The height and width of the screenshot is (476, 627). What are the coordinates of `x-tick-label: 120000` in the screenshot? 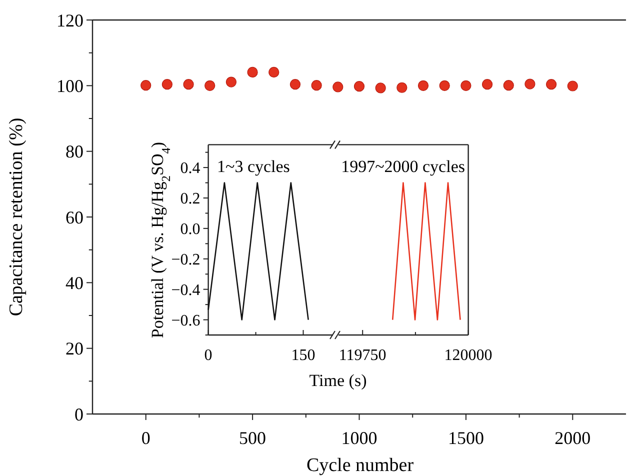 It's located at (468, 355).